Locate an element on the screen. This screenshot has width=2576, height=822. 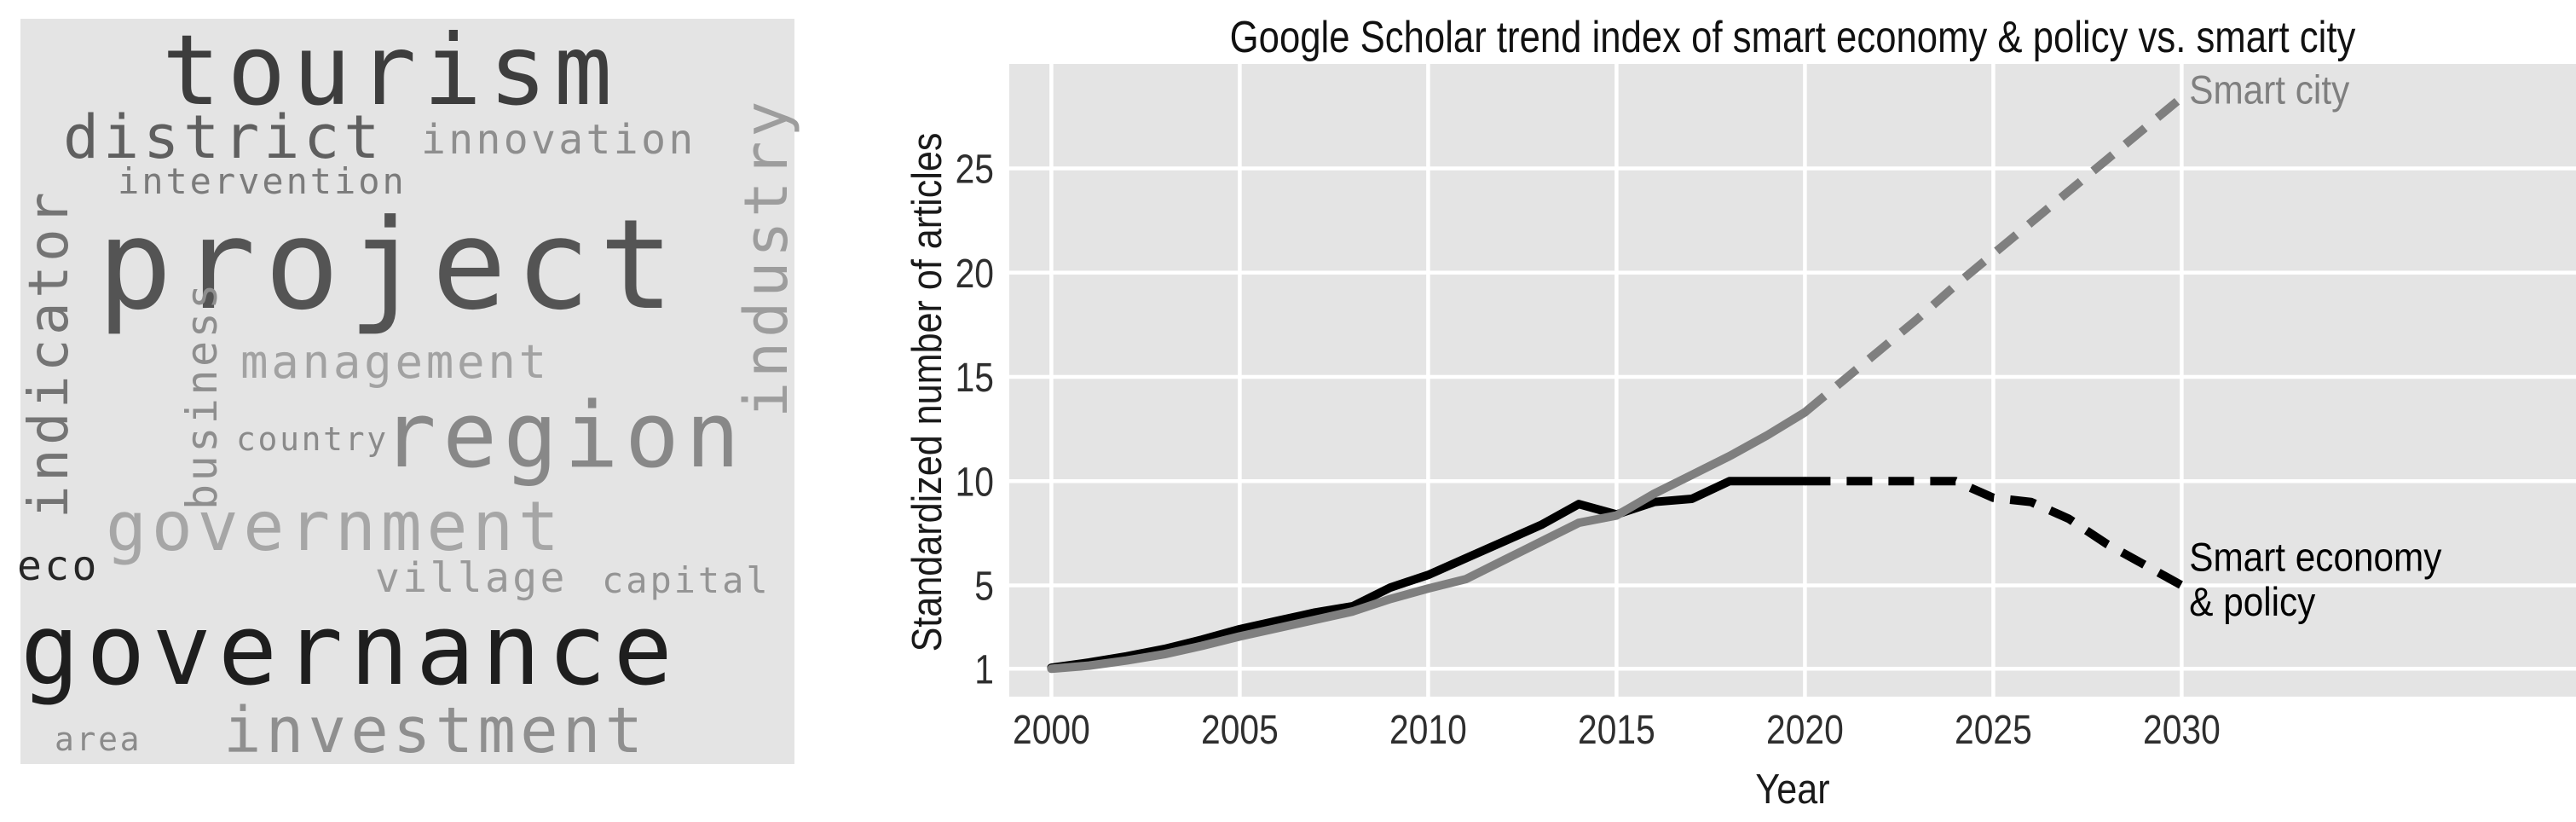
wordcloud-word: indicator is located at coordinates (49, 353).